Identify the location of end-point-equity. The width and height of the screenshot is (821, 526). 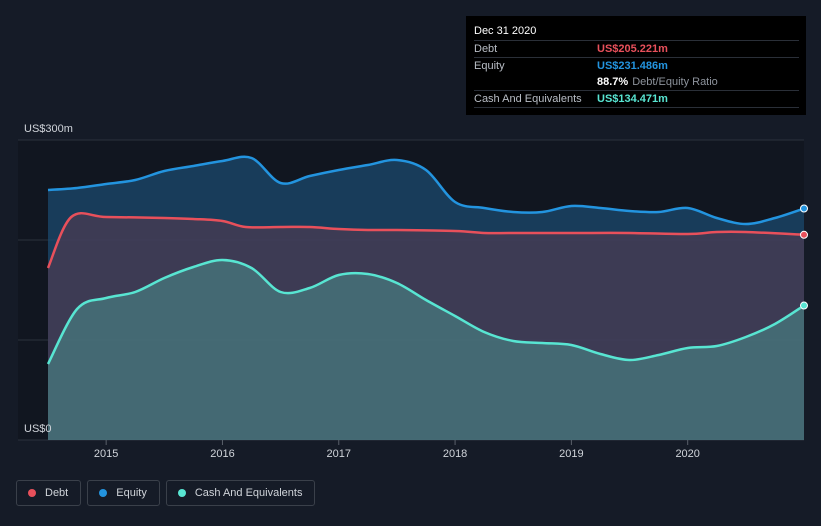
(804, 208).